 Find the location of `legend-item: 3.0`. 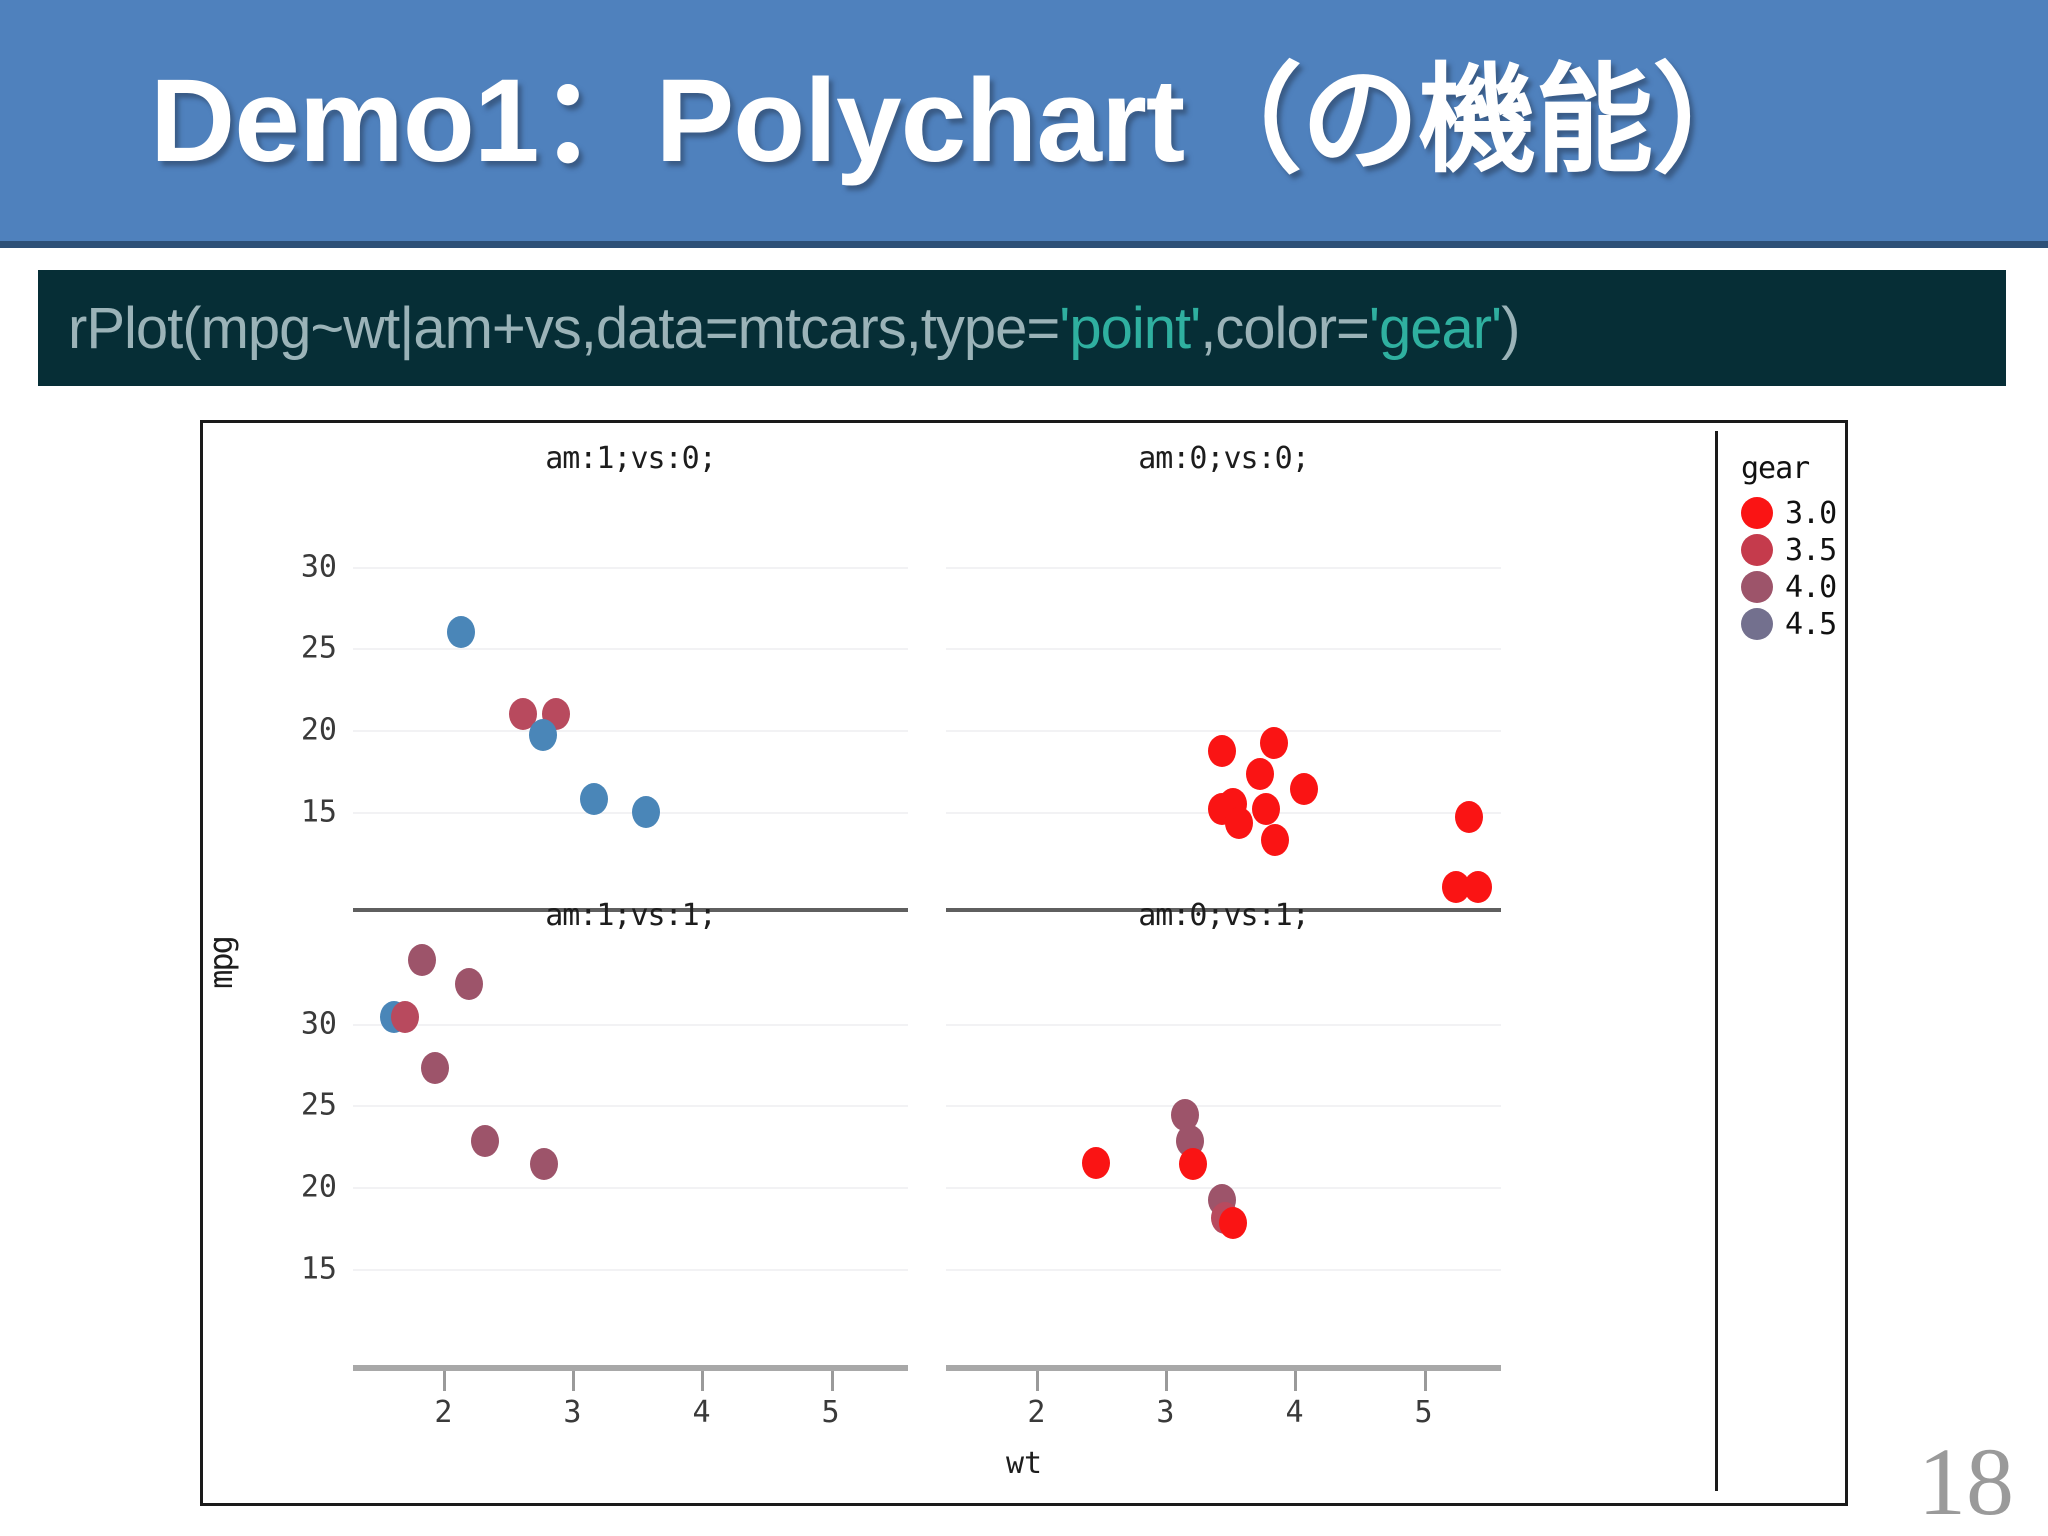

legend-item: 3.0 is located at coordinates (1796, 513).